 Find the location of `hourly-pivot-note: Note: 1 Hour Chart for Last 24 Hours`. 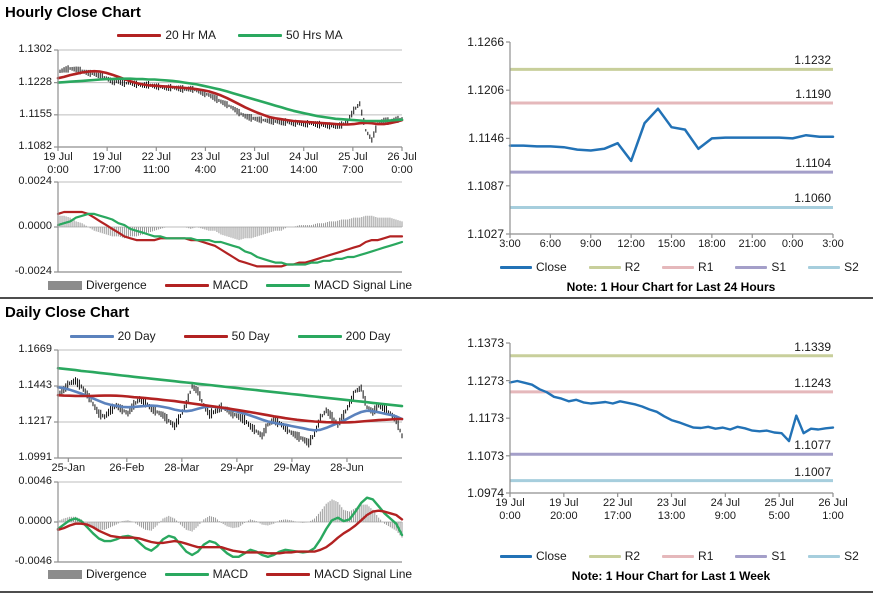

hourly-pivot-note: Note: 1 Hour Chart for Last 24 Hours is located at coordinates (671, 287).